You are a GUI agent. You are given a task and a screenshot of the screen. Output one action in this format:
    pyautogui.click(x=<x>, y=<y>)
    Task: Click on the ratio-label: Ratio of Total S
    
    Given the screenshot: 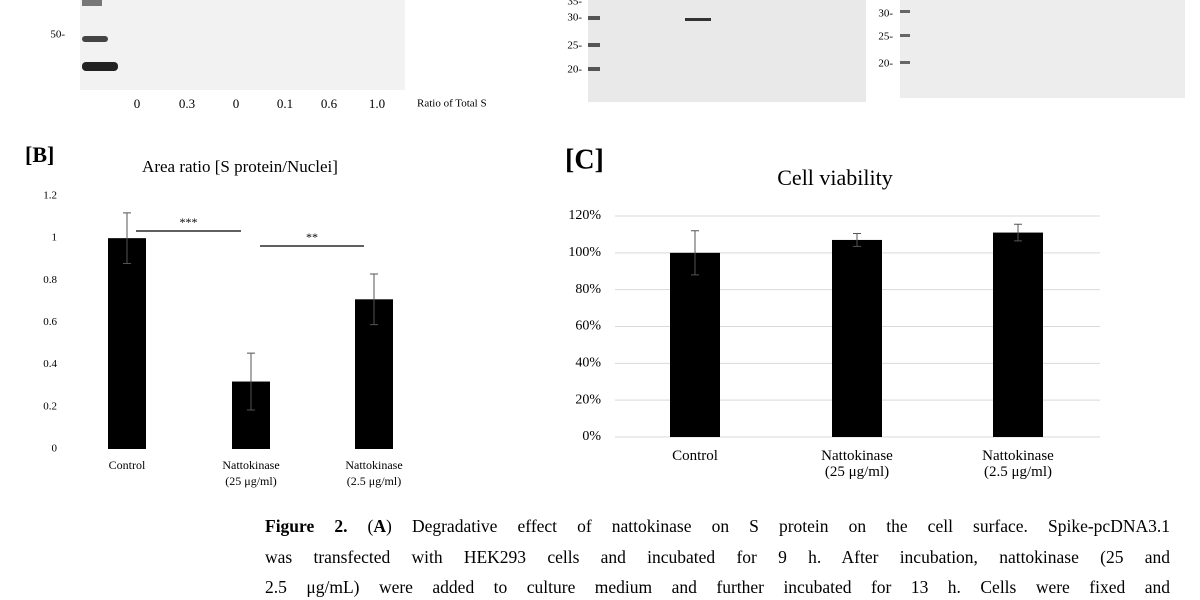 What is the action you would take?
    pyautogui.click(x=452, y=104)
    